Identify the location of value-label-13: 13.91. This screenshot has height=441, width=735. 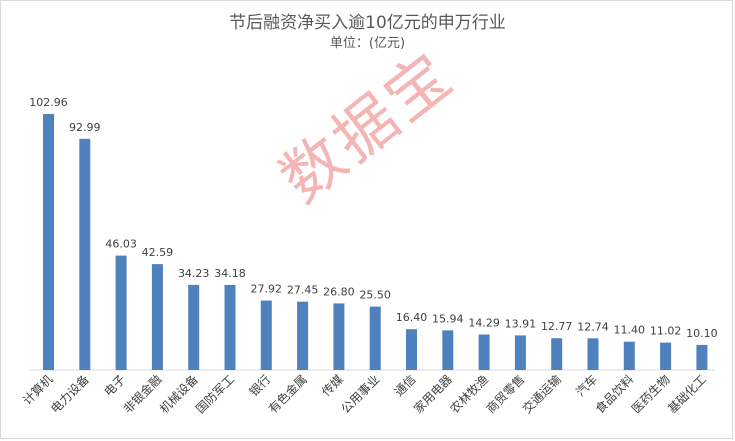
(521, 323).